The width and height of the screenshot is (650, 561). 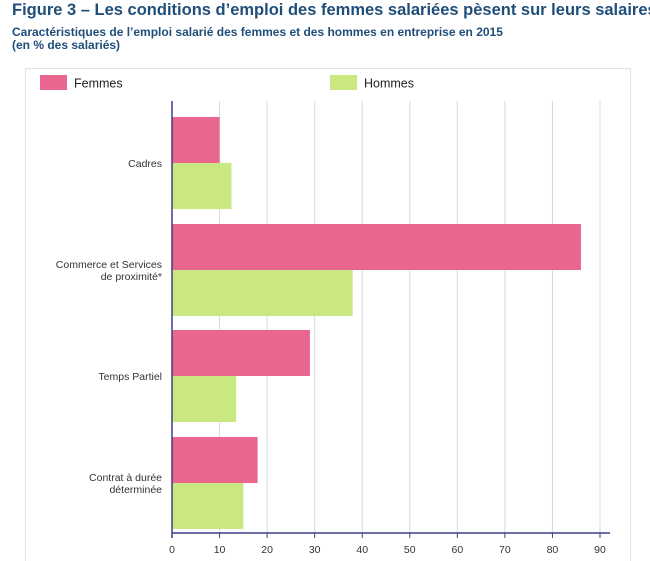 What do you see at coordinates (457, 550) in the screenshot?
I see `x-tick-label: 60` at bounding box center [457, 550].